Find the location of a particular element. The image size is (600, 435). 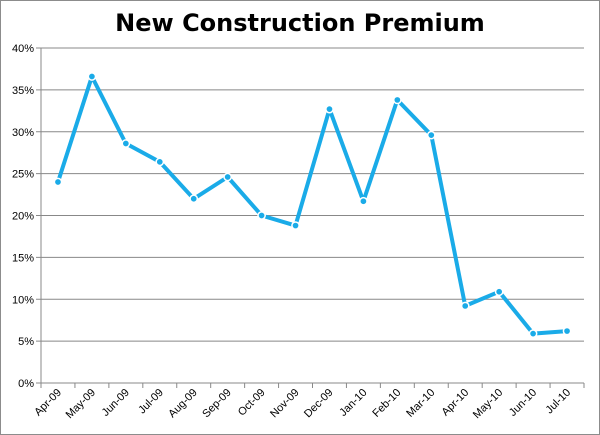

x-tick-label: May-10 is located at coordinates (488, 404).